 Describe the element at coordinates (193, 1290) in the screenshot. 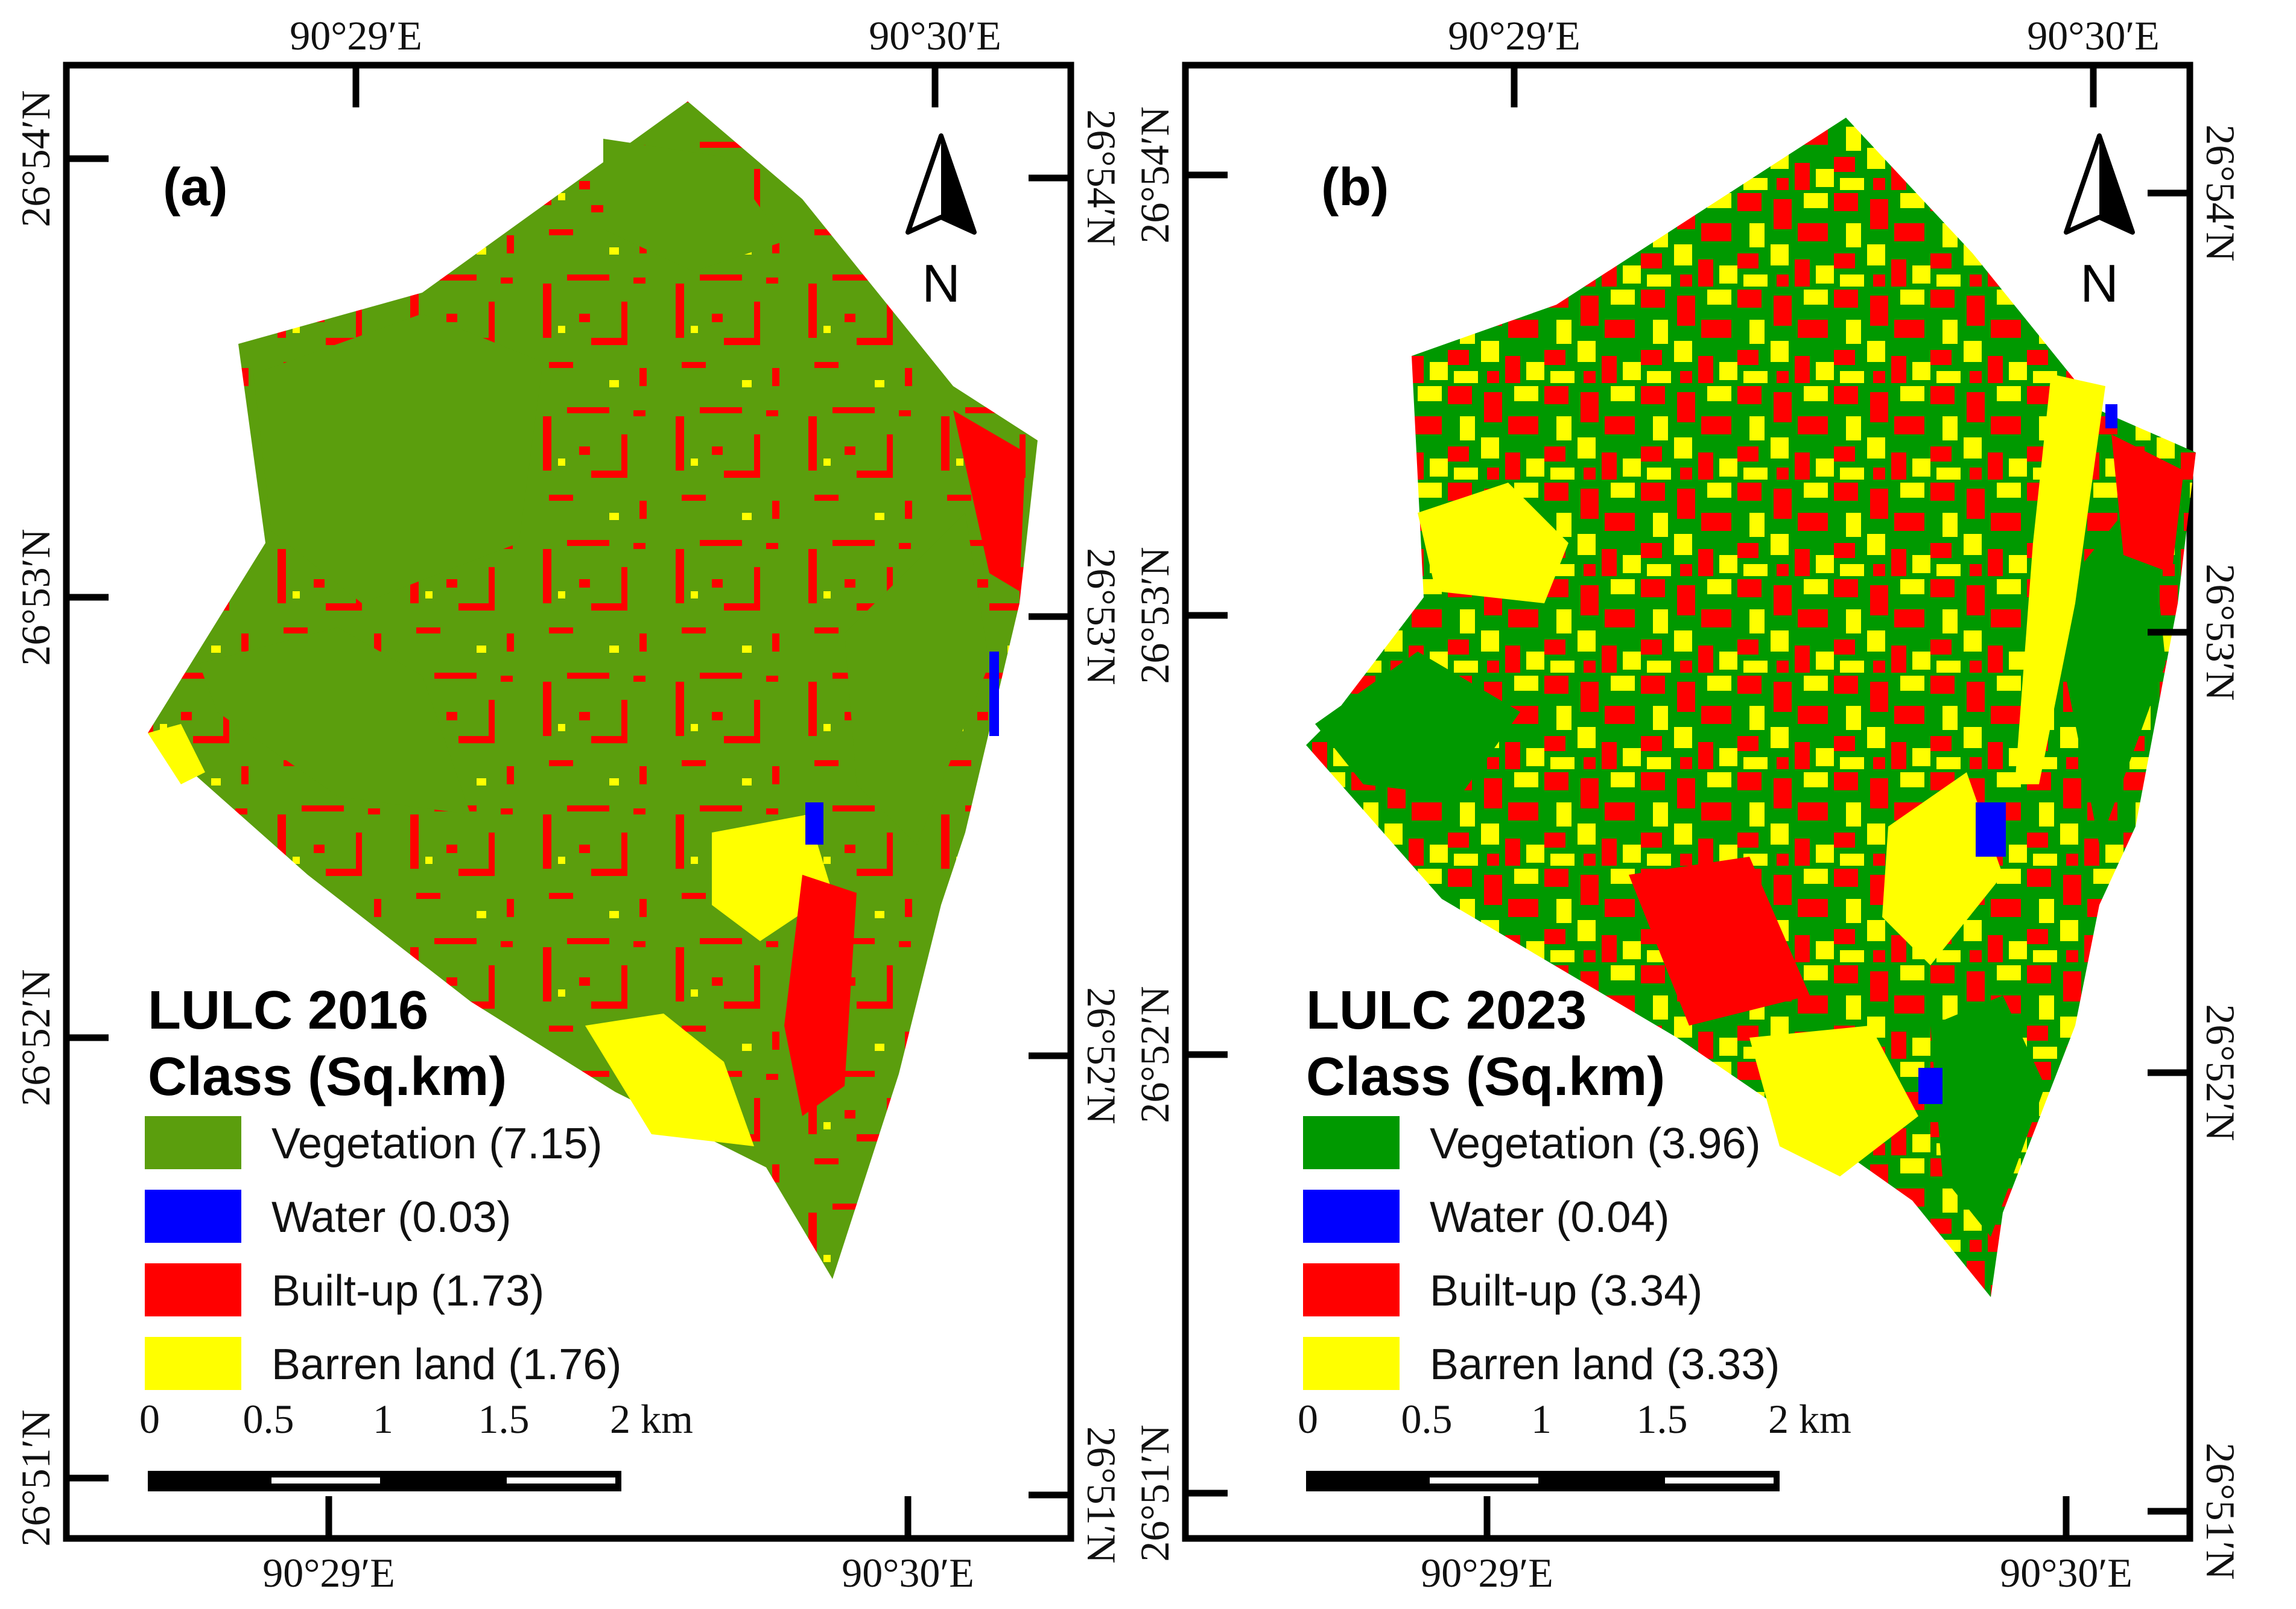

I see `panel-a-legend-swatch-builtup` at that location.